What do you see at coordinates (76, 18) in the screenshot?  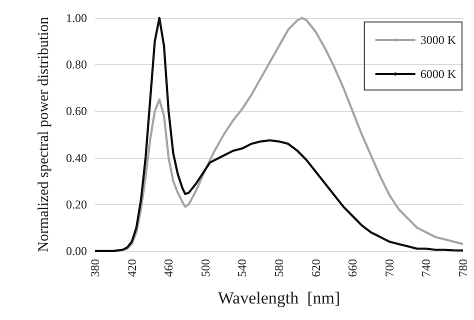 I see `y-tick-label: 1.00` at bounding box center [76, 18].